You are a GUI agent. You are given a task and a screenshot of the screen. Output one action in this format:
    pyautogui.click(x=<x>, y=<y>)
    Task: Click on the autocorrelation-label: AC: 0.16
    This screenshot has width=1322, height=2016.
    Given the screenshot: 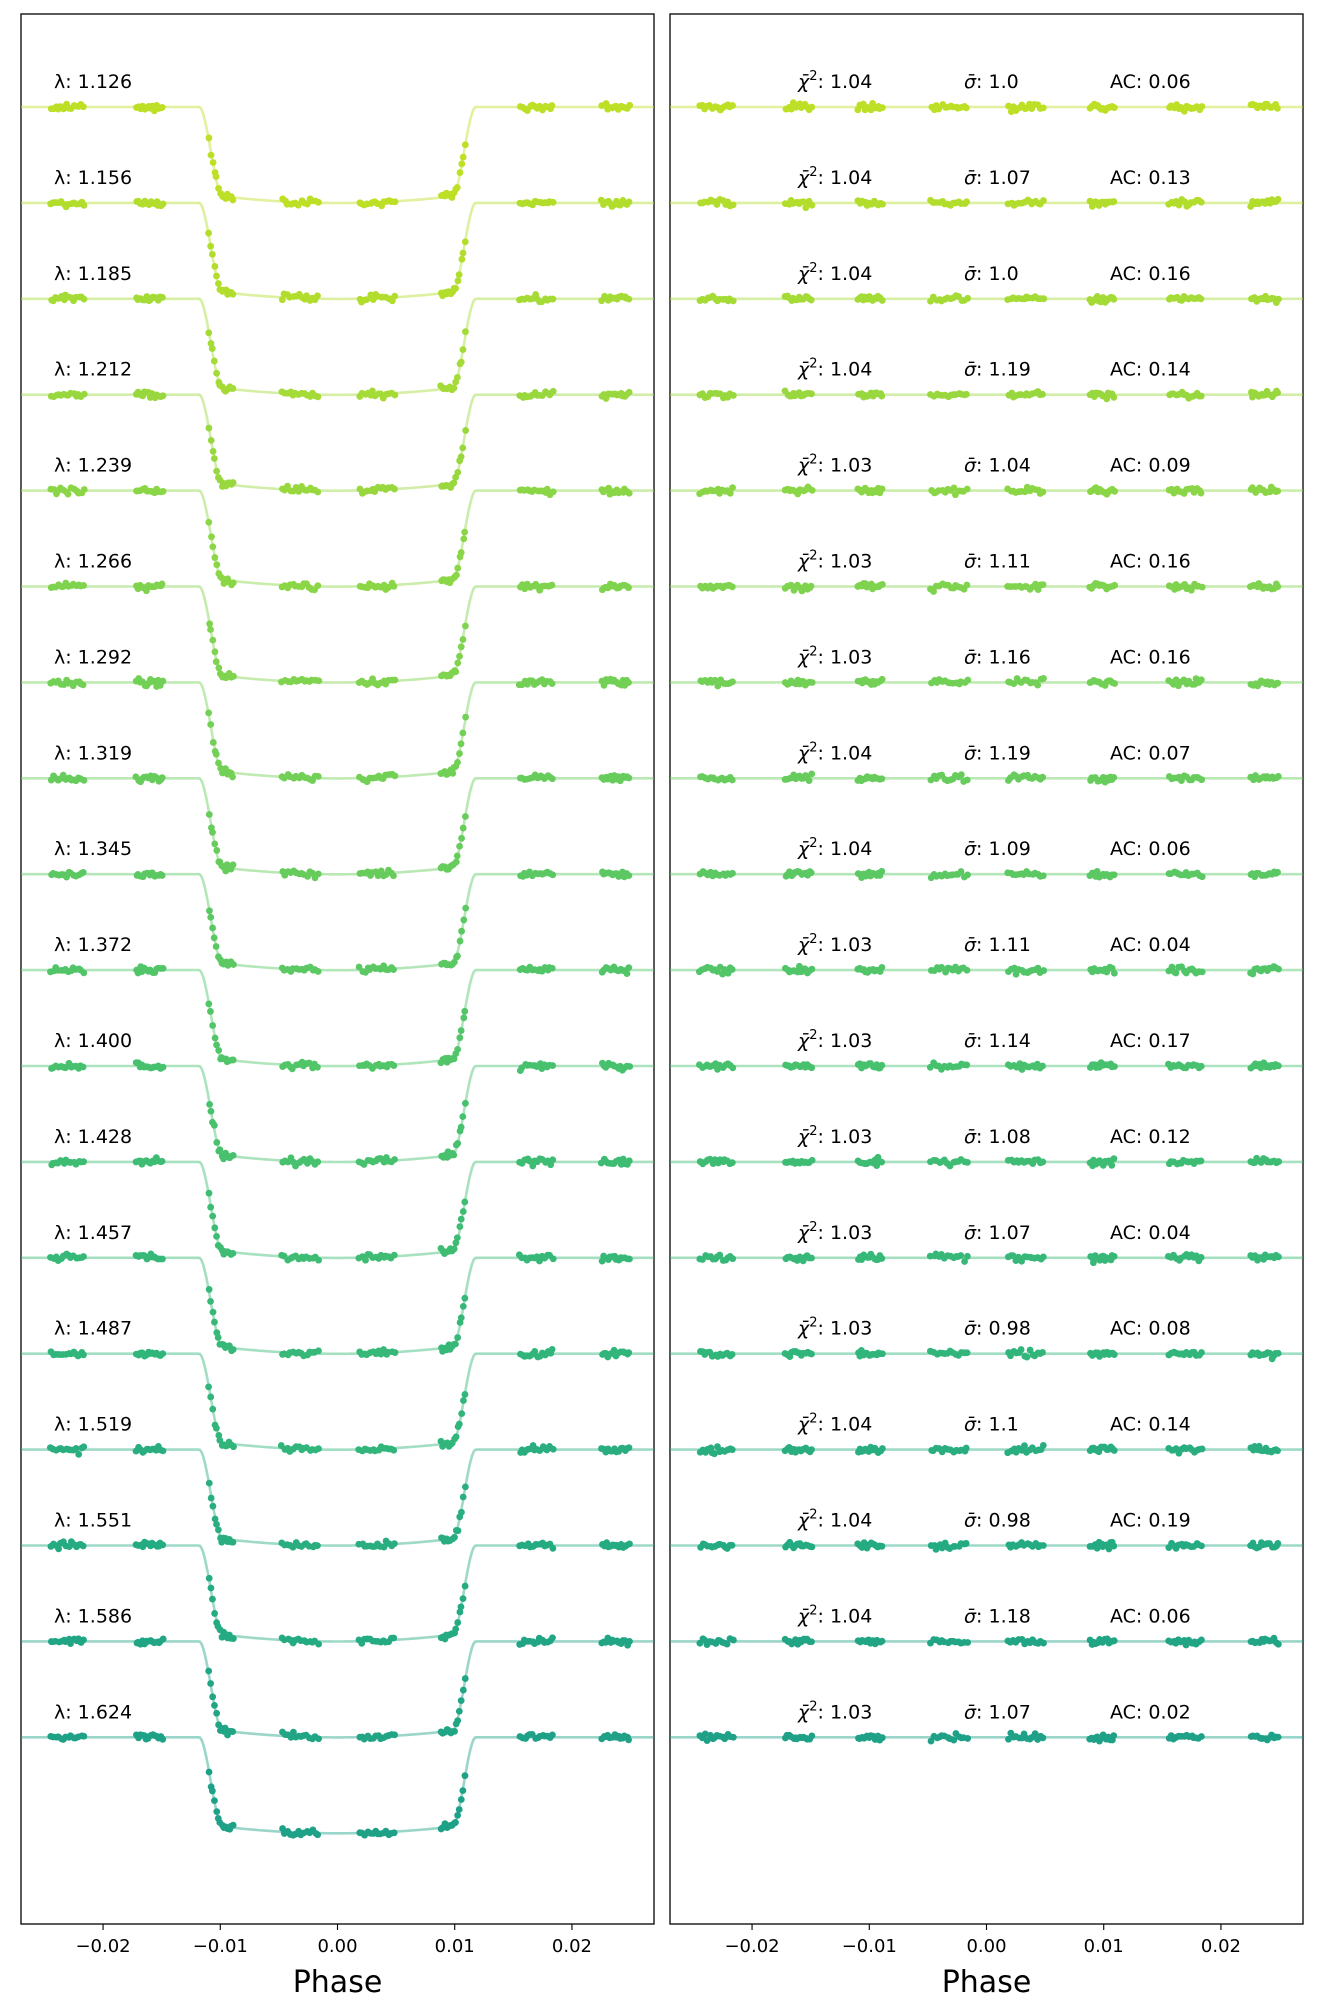 What is the action you would take?
    pyautogui.click(x=1150, y=657)
    